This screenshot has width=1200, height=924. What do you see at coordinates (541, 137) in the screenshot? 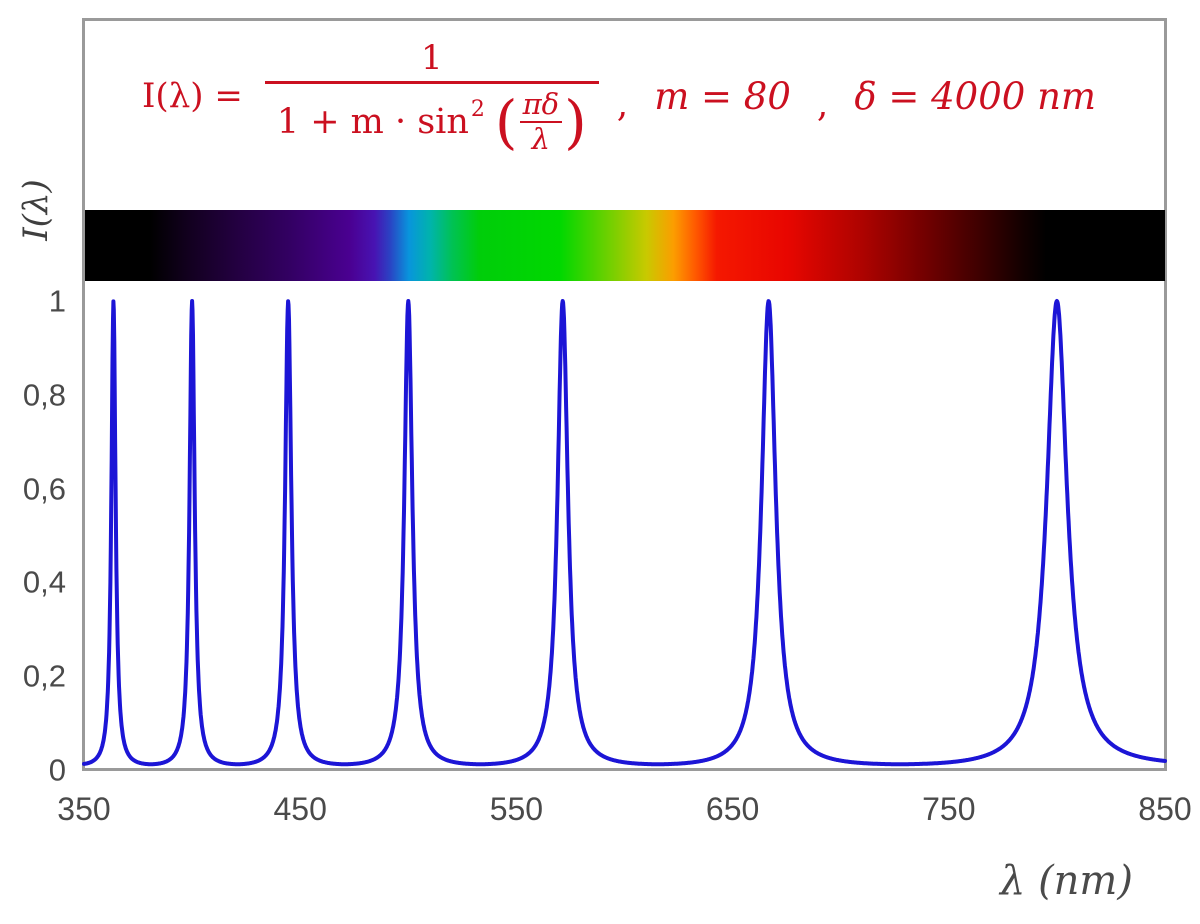
I see `inner-denominator: λ` at bounding box center [541, 137].